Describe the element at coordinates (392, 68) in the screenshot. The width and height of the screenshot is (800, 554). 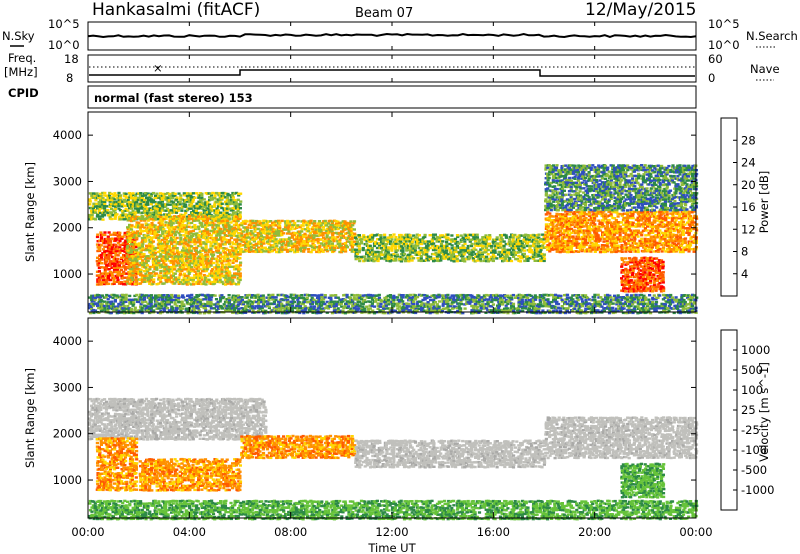
I see `freq-panel-frame` at that location.